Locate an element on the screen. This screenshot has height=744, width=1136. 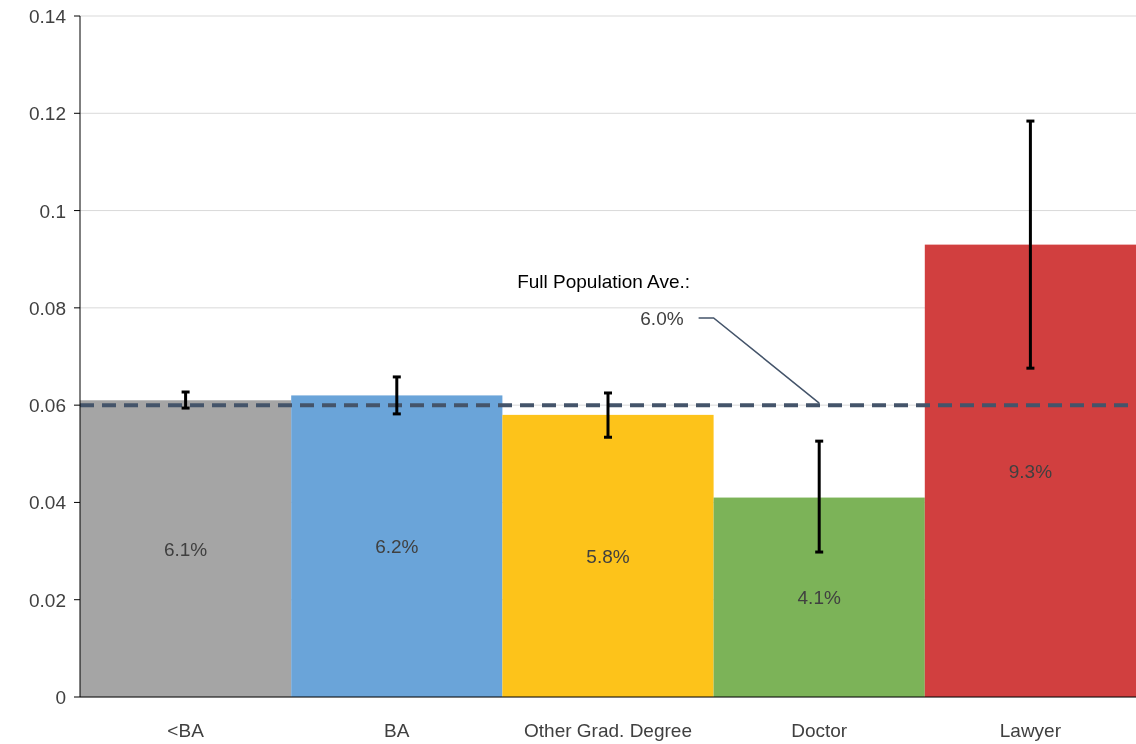
y-tick-label: 0.12 is located at coordinates (47, 114).